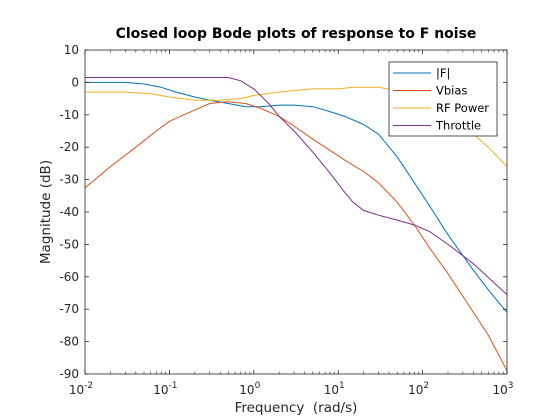 Image resolution: width=560 pixels, height=420 pixels. Describe the element at coordinates (69, 342) in the screenshot. I see `y-tick-label: -80` at that location.